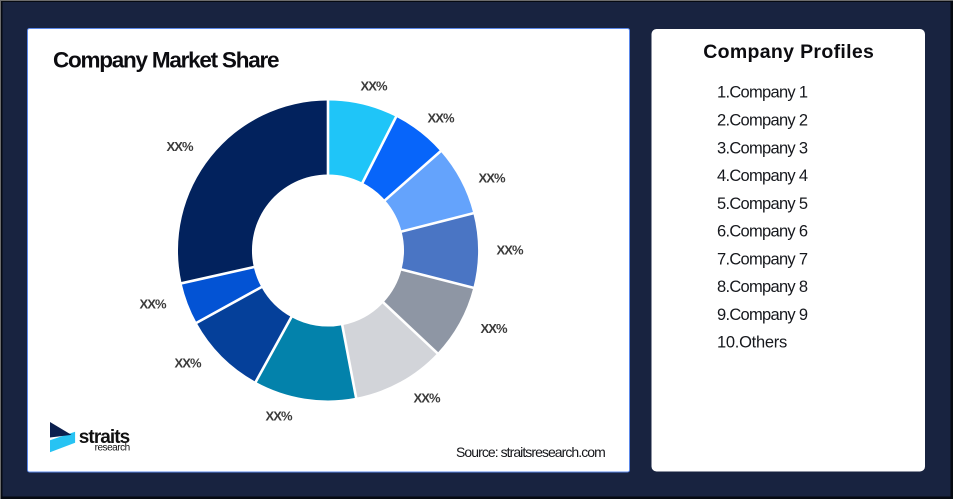 The width and height of the screenshot is (953, 499). I want to click on svg-text: 9.Company 9, so click(762, 315).